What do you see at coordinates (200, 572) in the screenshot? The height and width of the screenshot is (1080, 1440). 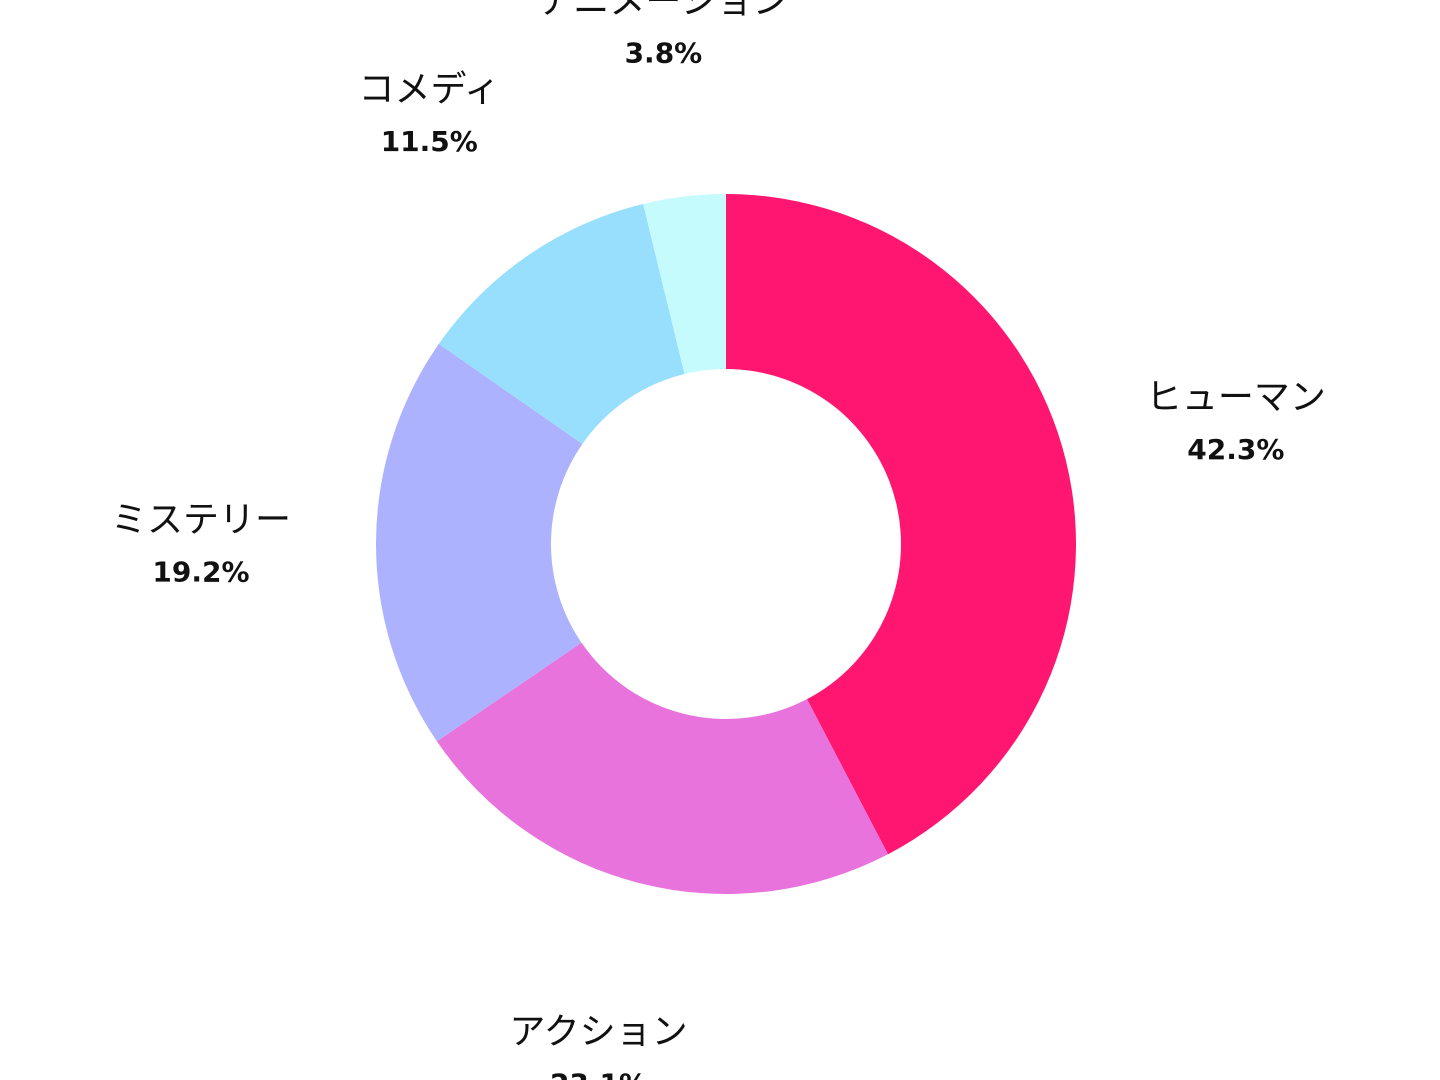 I see `slice-value-3: 19.2%` at bounding box center [200, 572].